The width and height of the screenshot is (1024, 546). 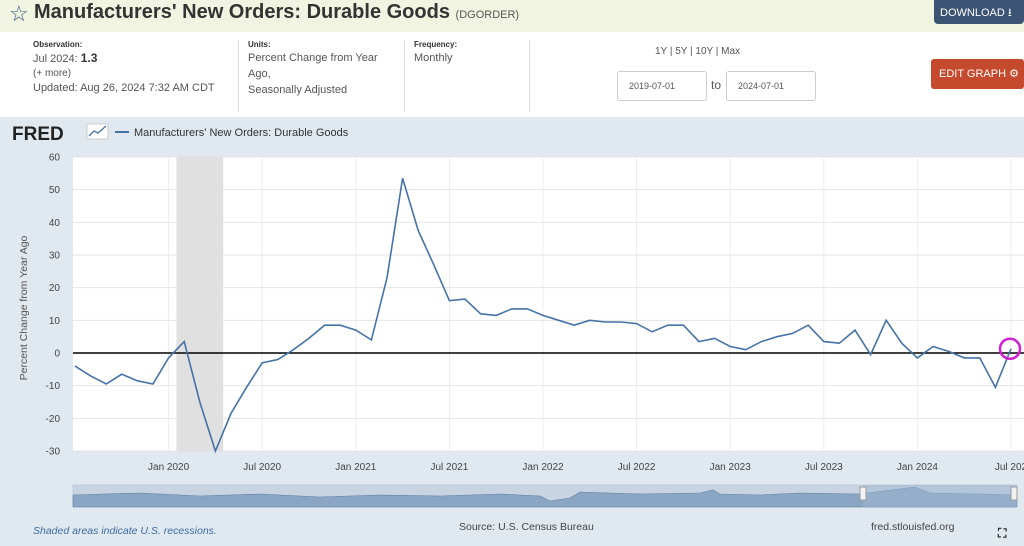 What do you see at coordinates (1014, 493) in the screenshot?
I see `navigator-handle-right` at bounding box center [1014, 493].